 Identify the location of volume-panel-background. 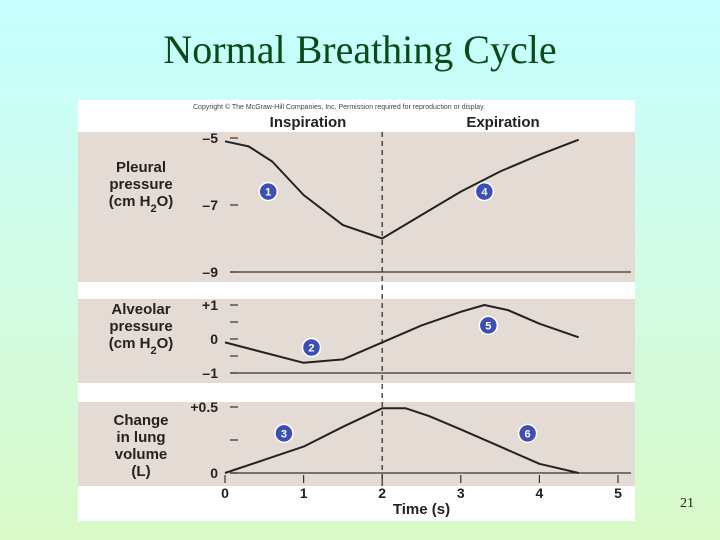
(356, 444).